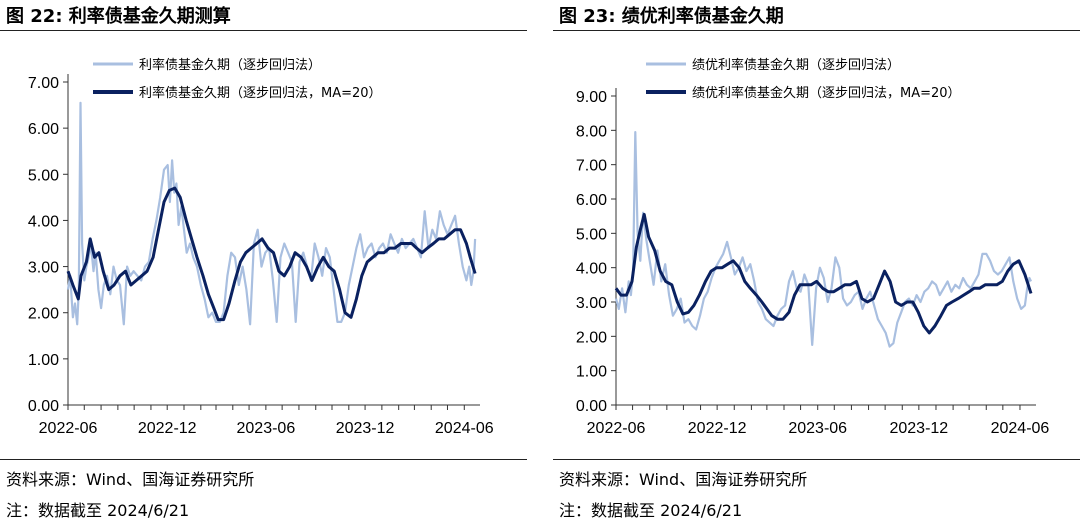  What do you see at coordinates (260, 93) in the screenshot?
I see `legend-label: 利率债基金久期（逐步回归法，MA=20）` at bounding box center [260, 93].